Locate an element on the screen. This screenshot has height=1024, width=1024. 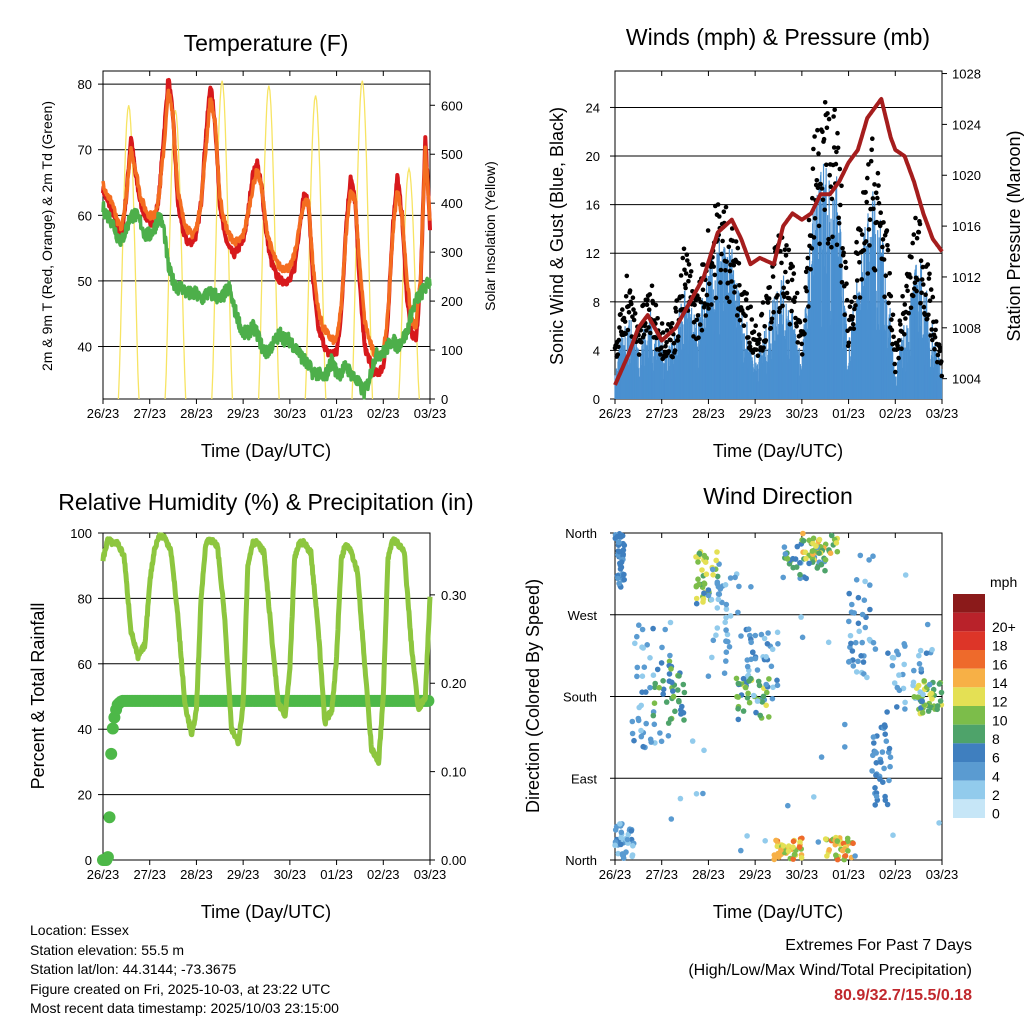
x-tick-label: 26/23 is located at coordinates (615, 874).